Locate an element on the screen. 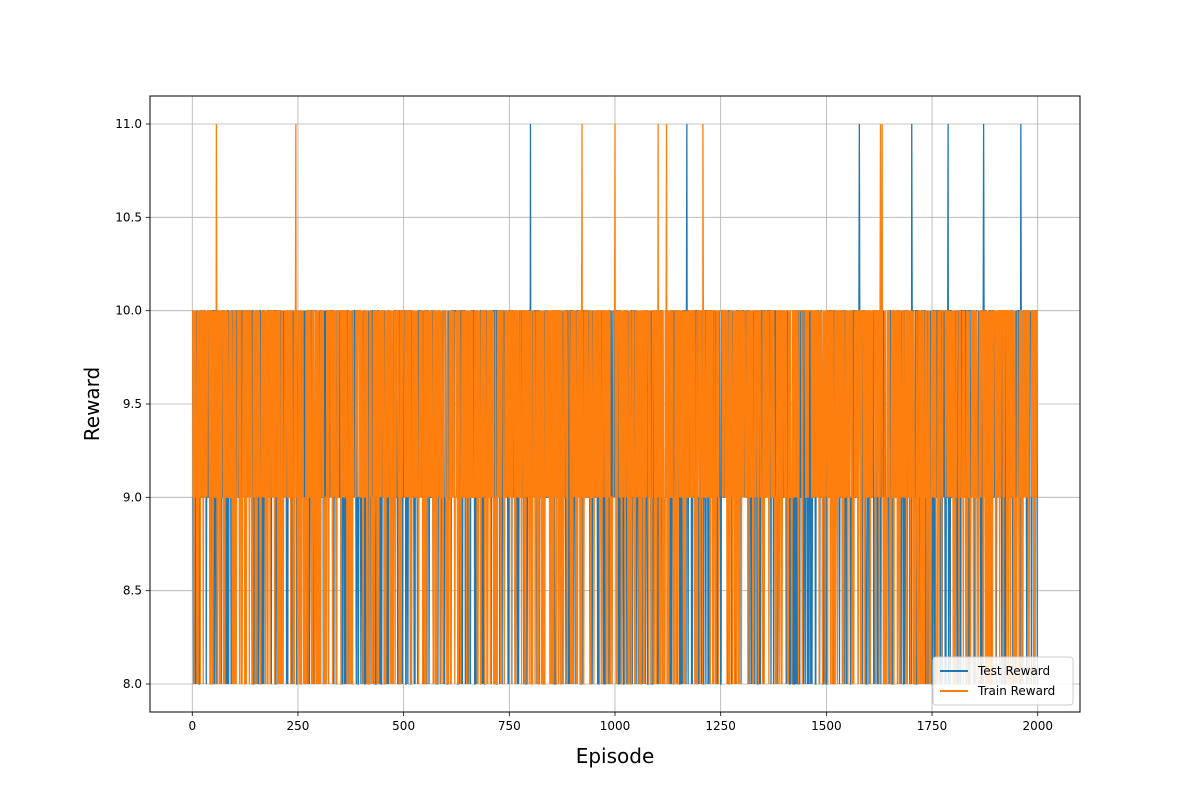 This screenshot has width=1200, height=800. y-axis-label: Reward is located at coordinates (92, 404).